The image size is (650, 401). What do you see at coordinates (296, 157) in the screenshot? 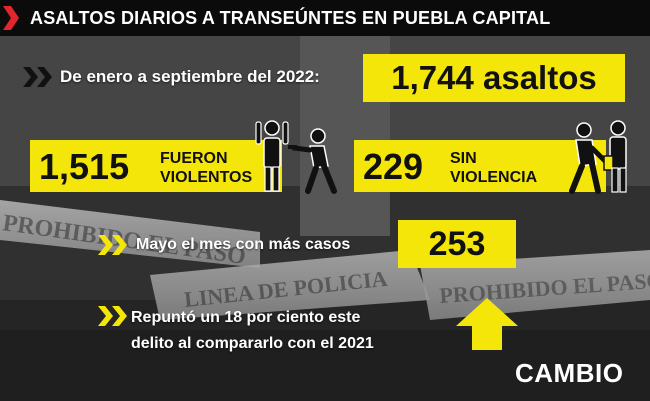
I see `robbery-gunpoint-icon` at bounding box center [296, 157].